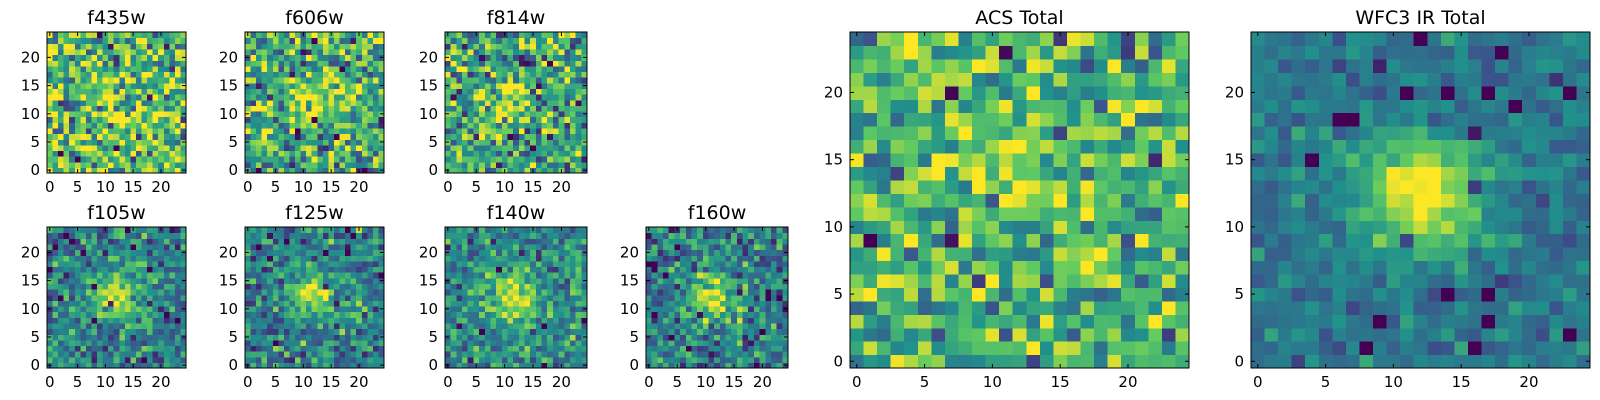 Image resolution: width=1600 pixels, height=400 pixels. I want to click on y-tick-label: 0, so click(35, 365).